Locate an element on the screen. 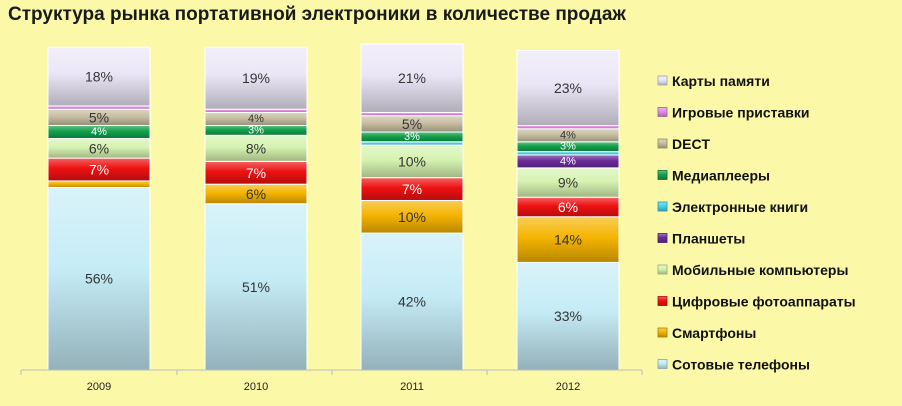  legend-label: Игровые приставки is located at coordinates (741, 113).